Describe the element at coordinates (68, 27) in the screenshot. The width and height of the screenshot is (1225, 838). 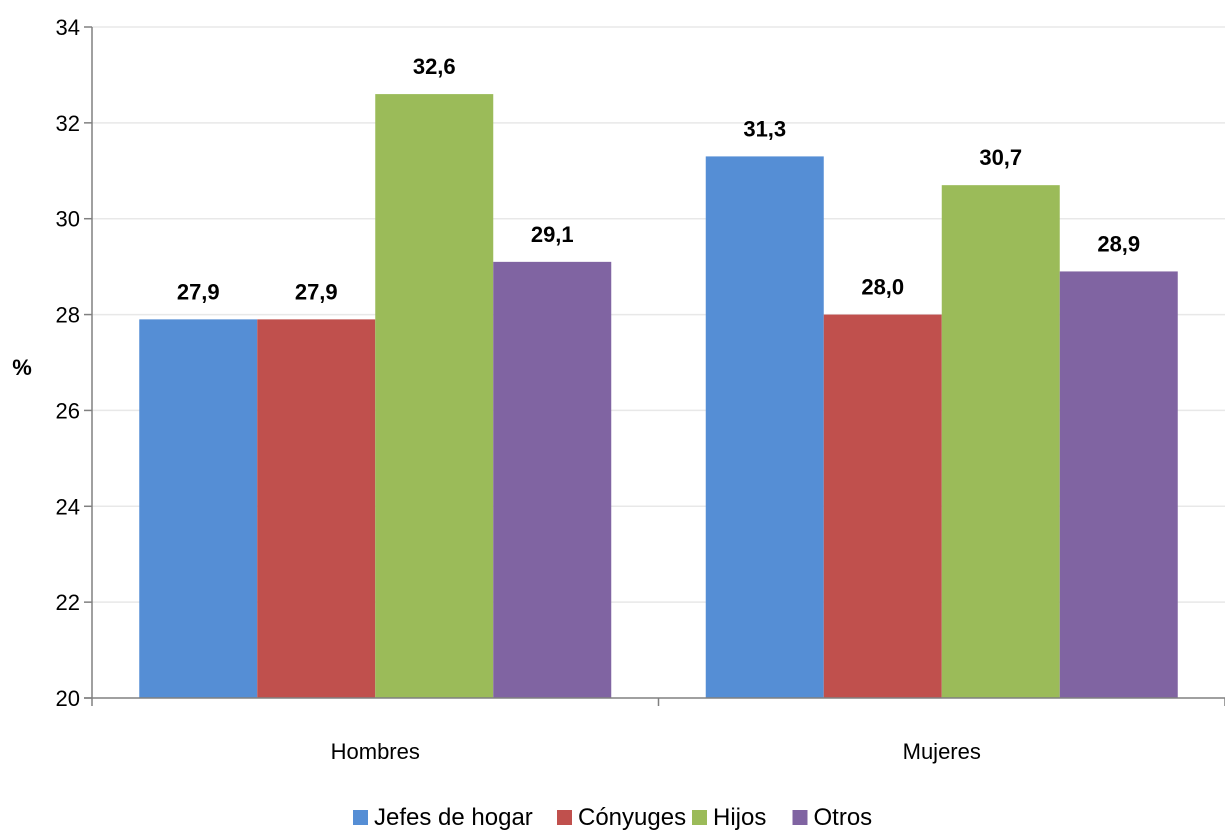
I see `y-tick-label: 34` at that location.